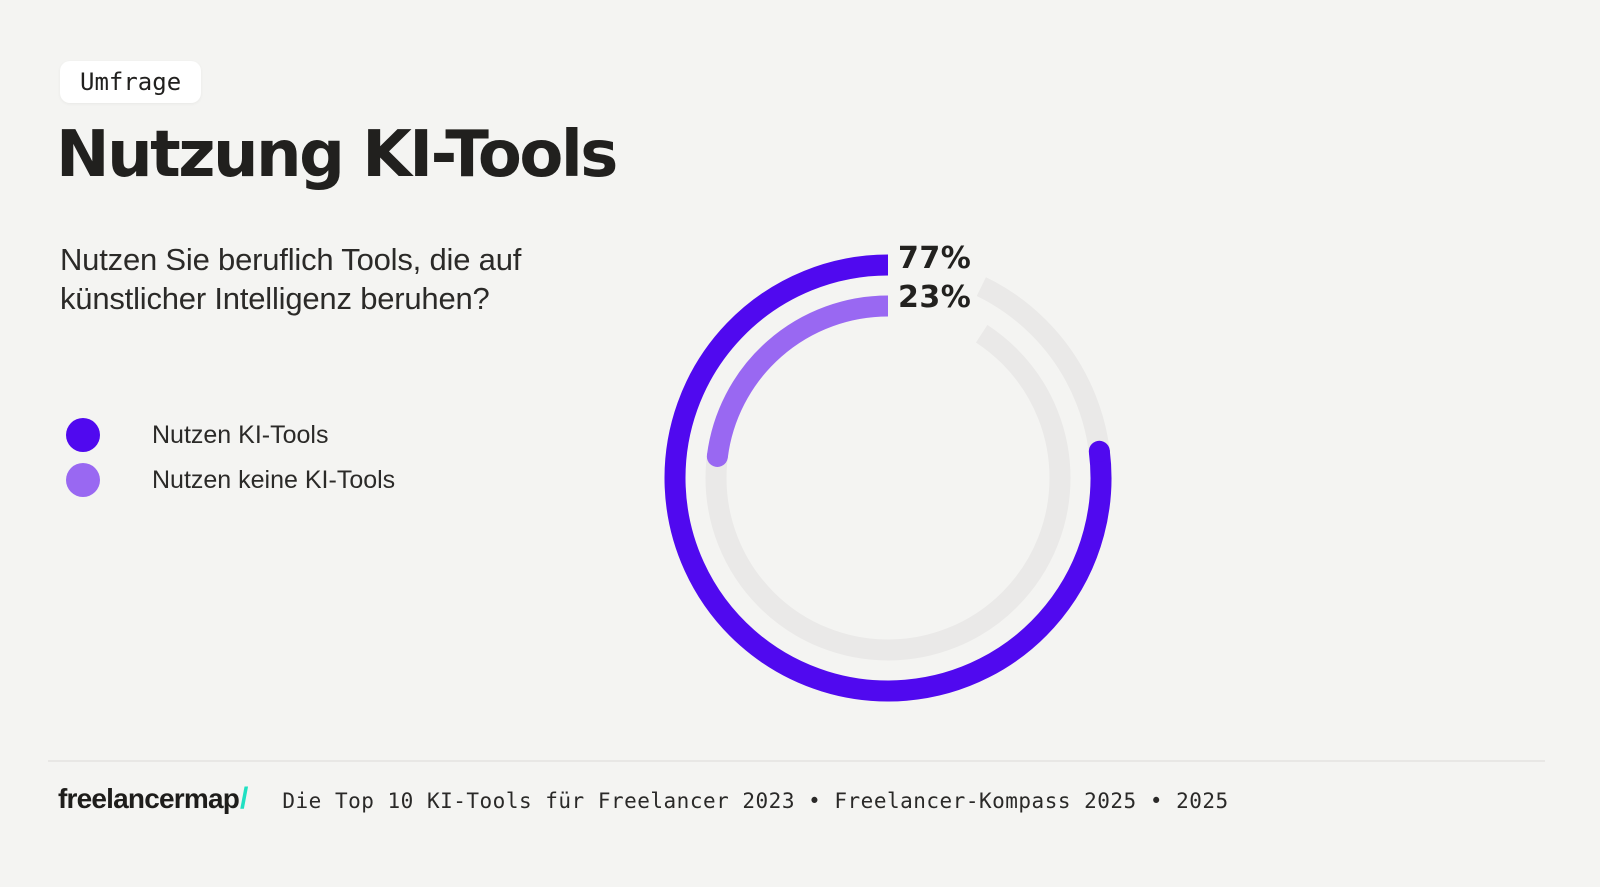  I want to click on category-badge: Umfrage, so click(131, 82).